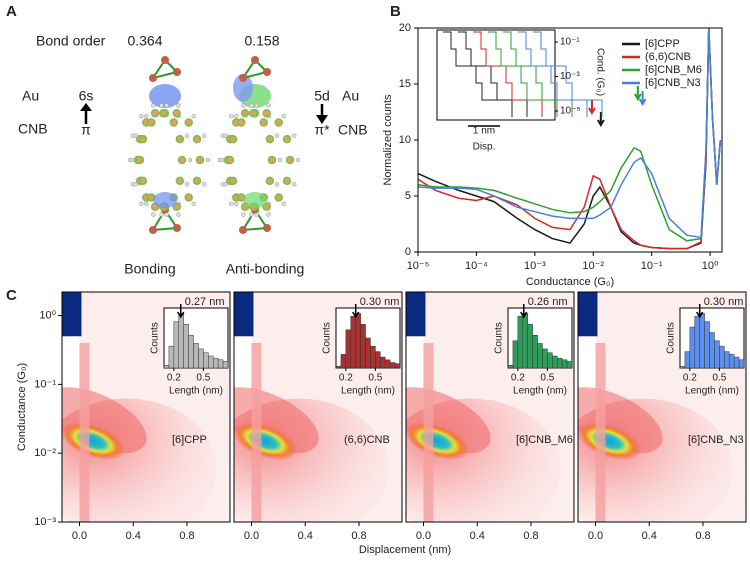 The height and width of the screenshot is (562, 750). Describe the element at coordinates (690, 378) in the screenshot. I see `inset-x-tick-label: 0.2` at that location.